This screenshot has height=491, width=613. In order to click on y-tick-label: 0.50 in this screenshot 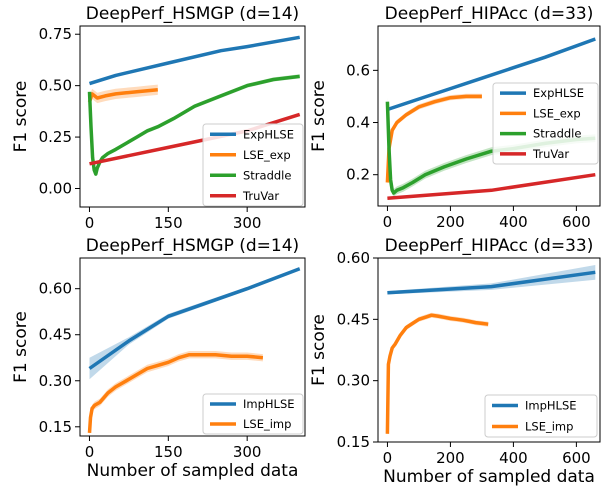, I will do `click(55, 86)`.